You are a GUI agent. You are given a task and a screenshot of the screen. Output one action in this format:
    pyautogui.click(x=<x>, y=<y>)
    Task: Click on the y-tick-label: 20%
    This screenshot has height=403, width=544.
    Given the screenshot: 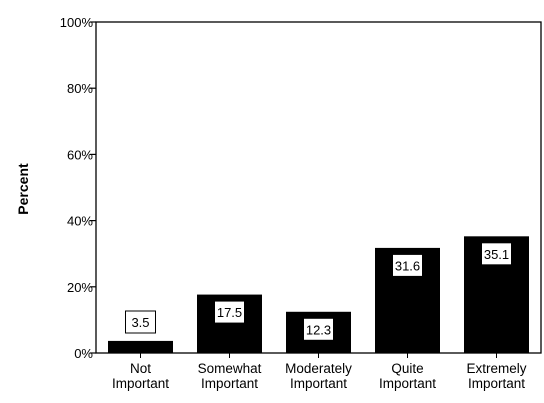 What is the action you would take?
    pyautogui.click(x=80, y=287)
    